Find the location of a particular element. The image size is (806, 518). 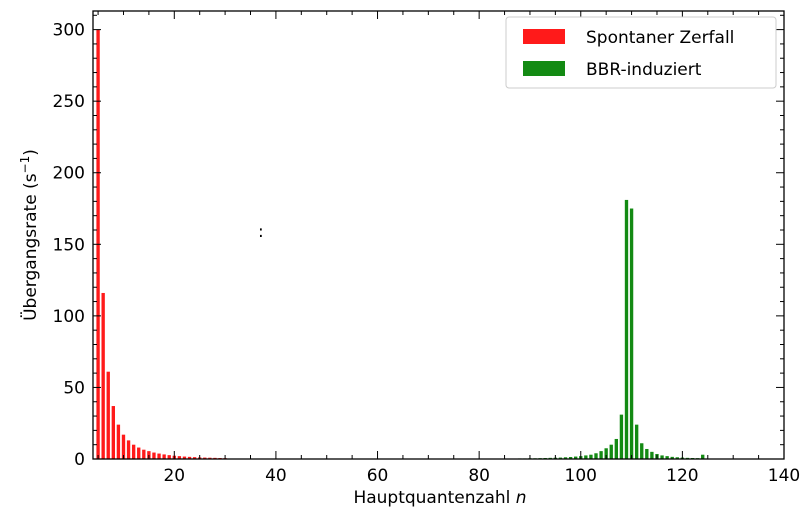

y-tick-label: 300 is located at coordinates (69, 31).